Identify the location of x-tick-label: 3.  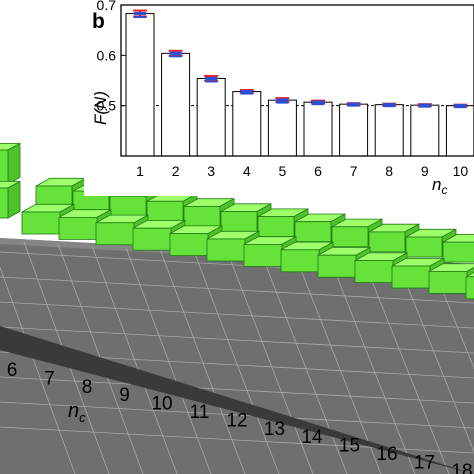
(211, 171).